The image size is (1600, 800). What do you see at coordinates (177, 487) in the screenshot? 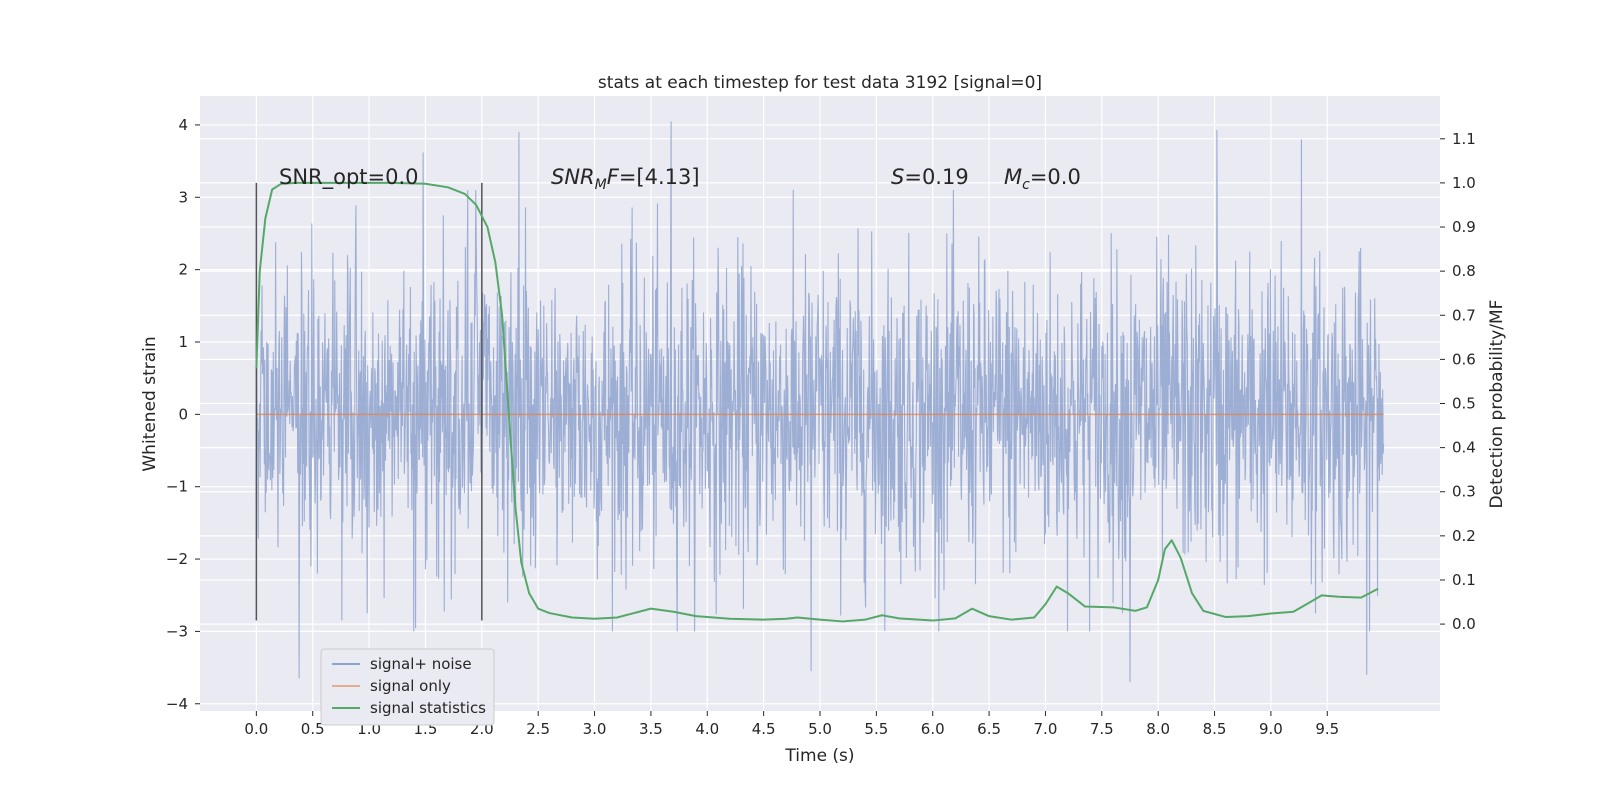
I see `y-tick-label: −1` at bounding box center [177, 487].